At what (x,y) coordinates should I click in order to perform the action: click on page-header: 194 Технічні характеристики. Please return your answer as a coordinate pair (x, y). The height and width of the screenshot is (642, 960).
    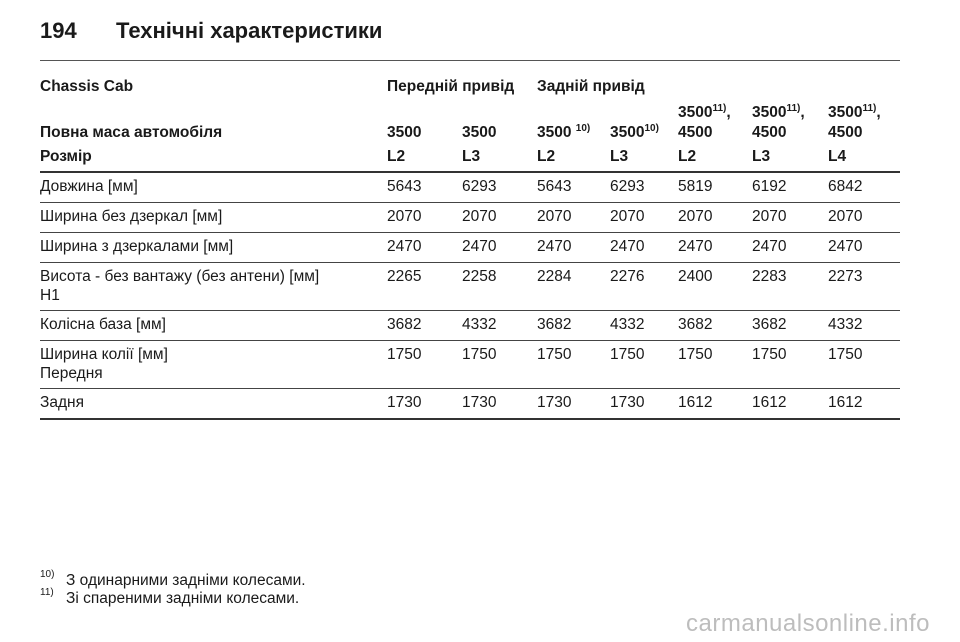
    Looking at the image, I should click on (470, 31).